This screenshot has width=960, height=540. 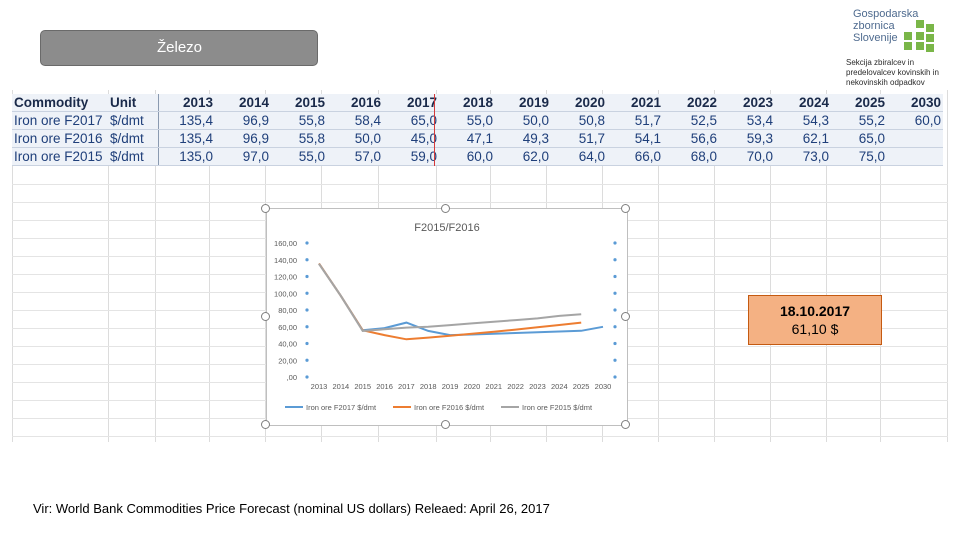 What do you see at coordinates (625, 424) in the screenshot?
I see `resize-handle-bottom-right` at bounding box center [625, 424].